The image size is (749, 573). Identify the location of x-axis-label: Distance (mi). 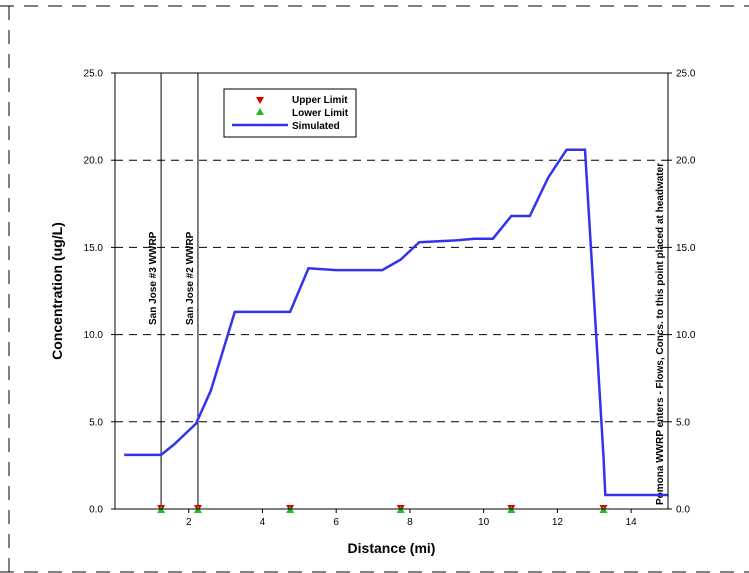
(392, 548).